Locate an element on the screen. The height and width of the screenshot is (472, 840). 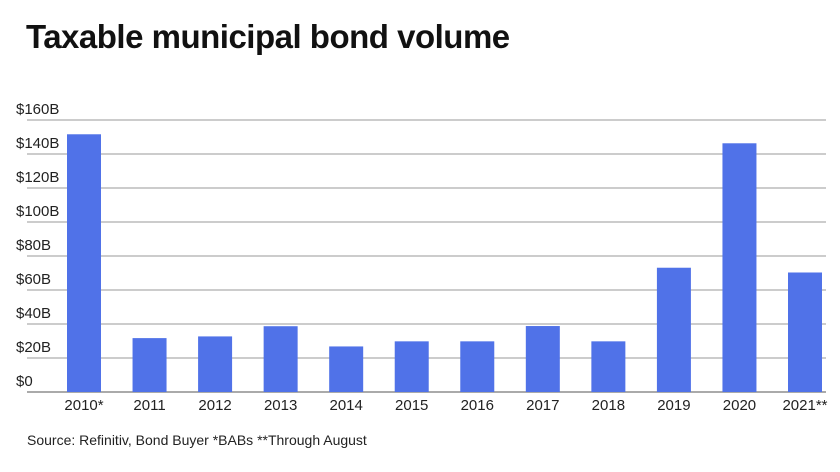
y-tick-label: $40B is located at coordinates (33, 313).